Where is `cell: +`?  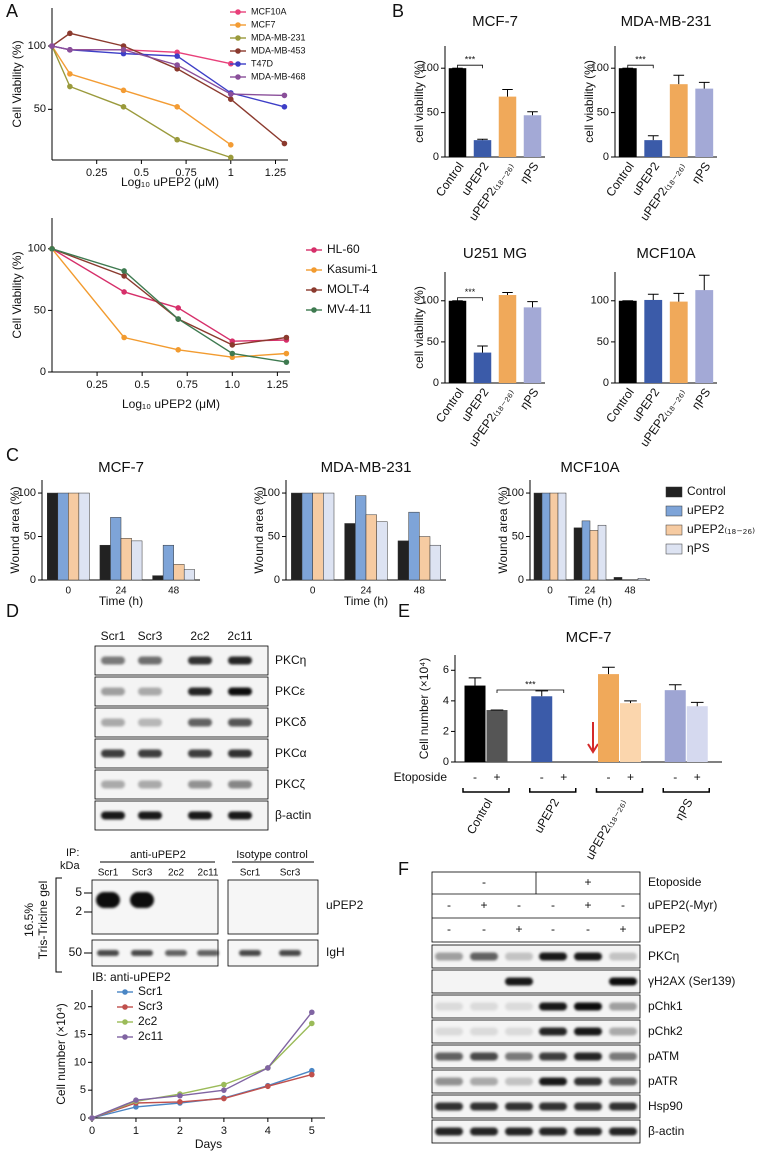
cell: + is located at coordinates (483, 905).